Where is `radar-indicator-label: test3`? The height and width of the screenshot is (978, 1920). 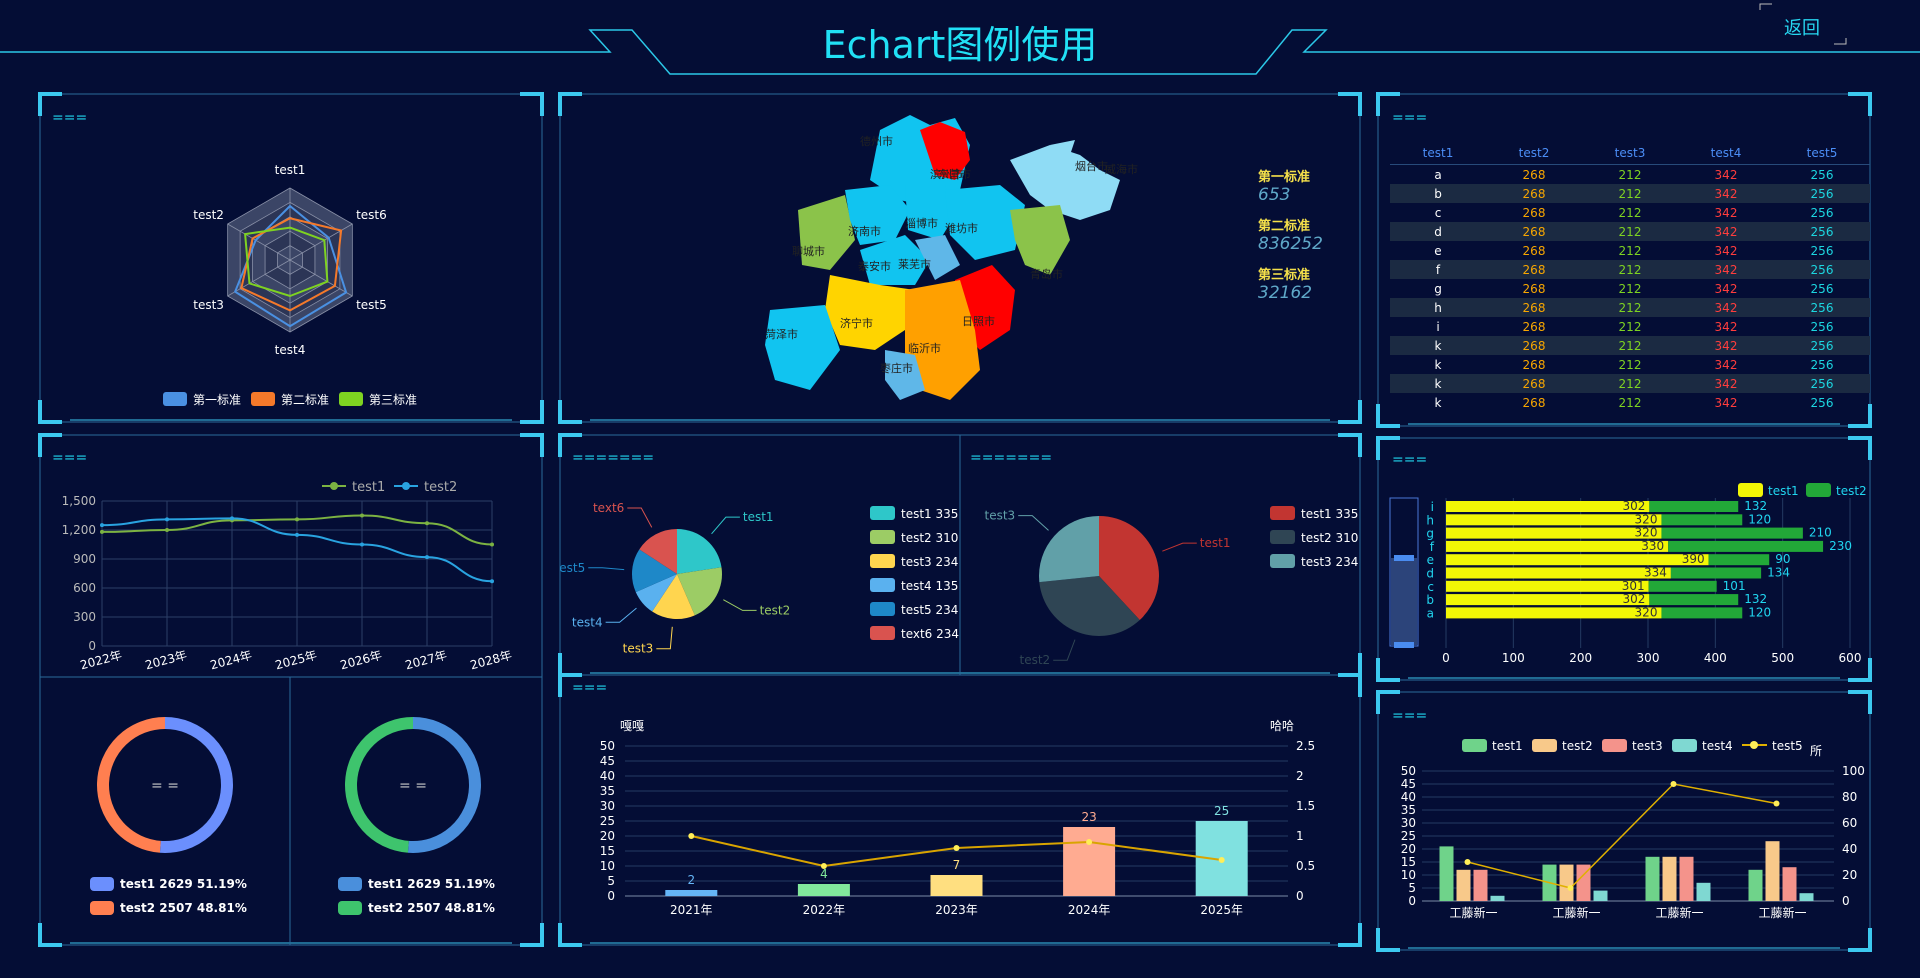
radar-indicator-label: test3 is located at coordinates (208, 305).